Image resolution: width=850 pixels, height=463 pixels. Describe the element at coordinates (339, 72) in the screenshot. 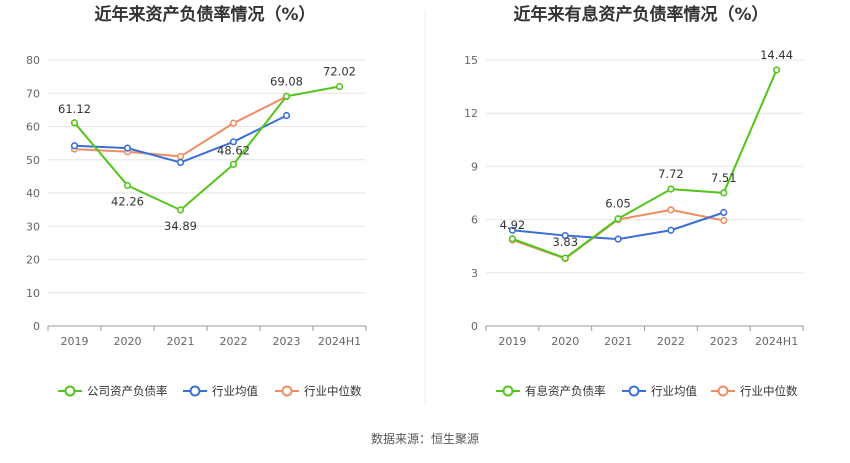

I see `data-label: 72.02` at that location.